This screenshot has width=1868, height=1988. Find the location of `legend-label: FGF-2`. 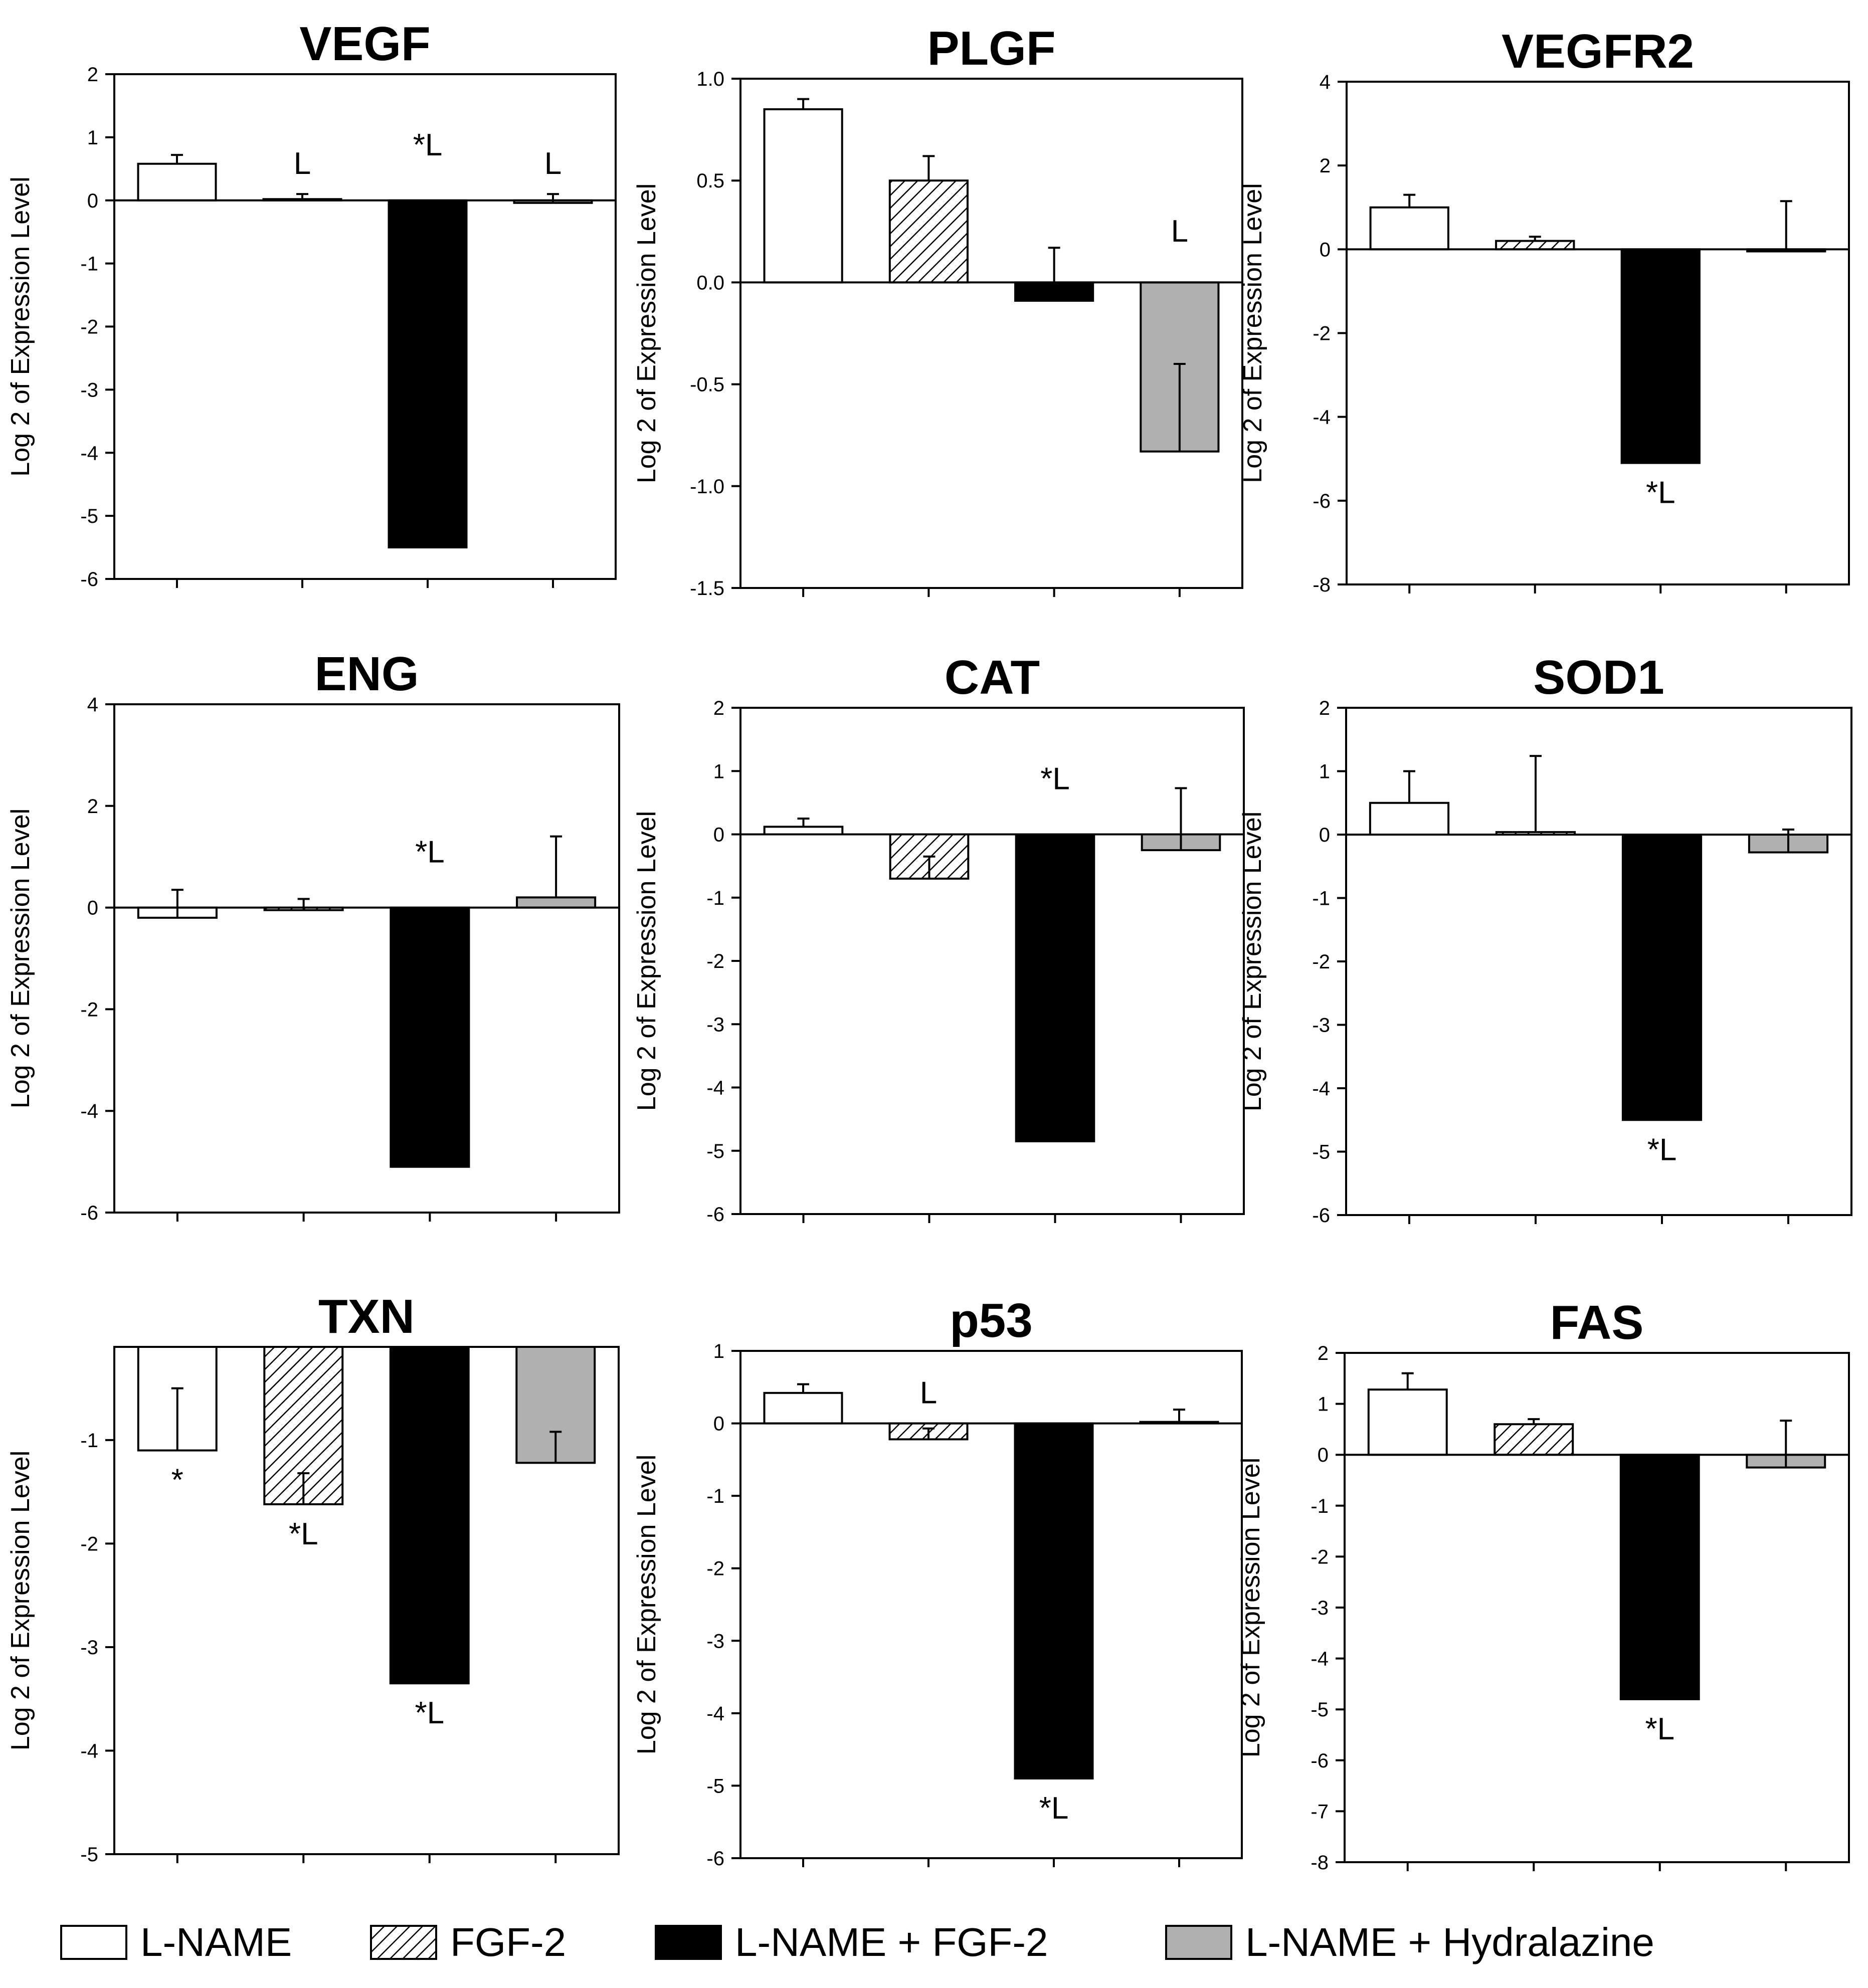

legend-label: FGF-2 is located at coordinates (508, 1942).